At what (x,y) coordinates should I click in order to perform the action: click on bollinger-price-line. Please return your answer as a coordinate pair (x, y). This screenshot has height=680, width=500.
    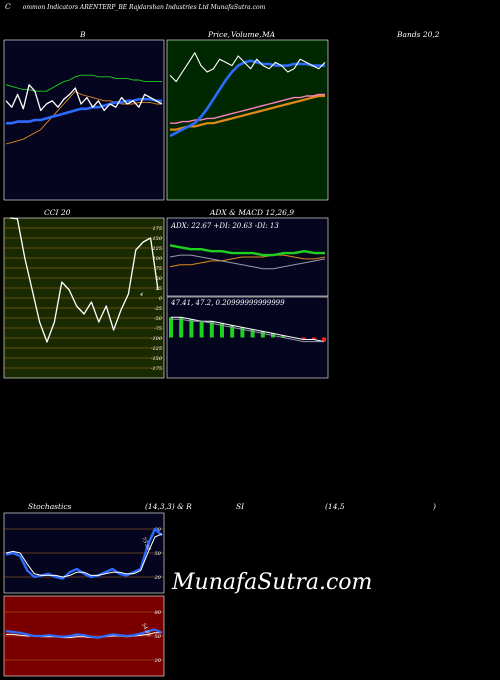
    Looking at the image, I should click on (84, 98).